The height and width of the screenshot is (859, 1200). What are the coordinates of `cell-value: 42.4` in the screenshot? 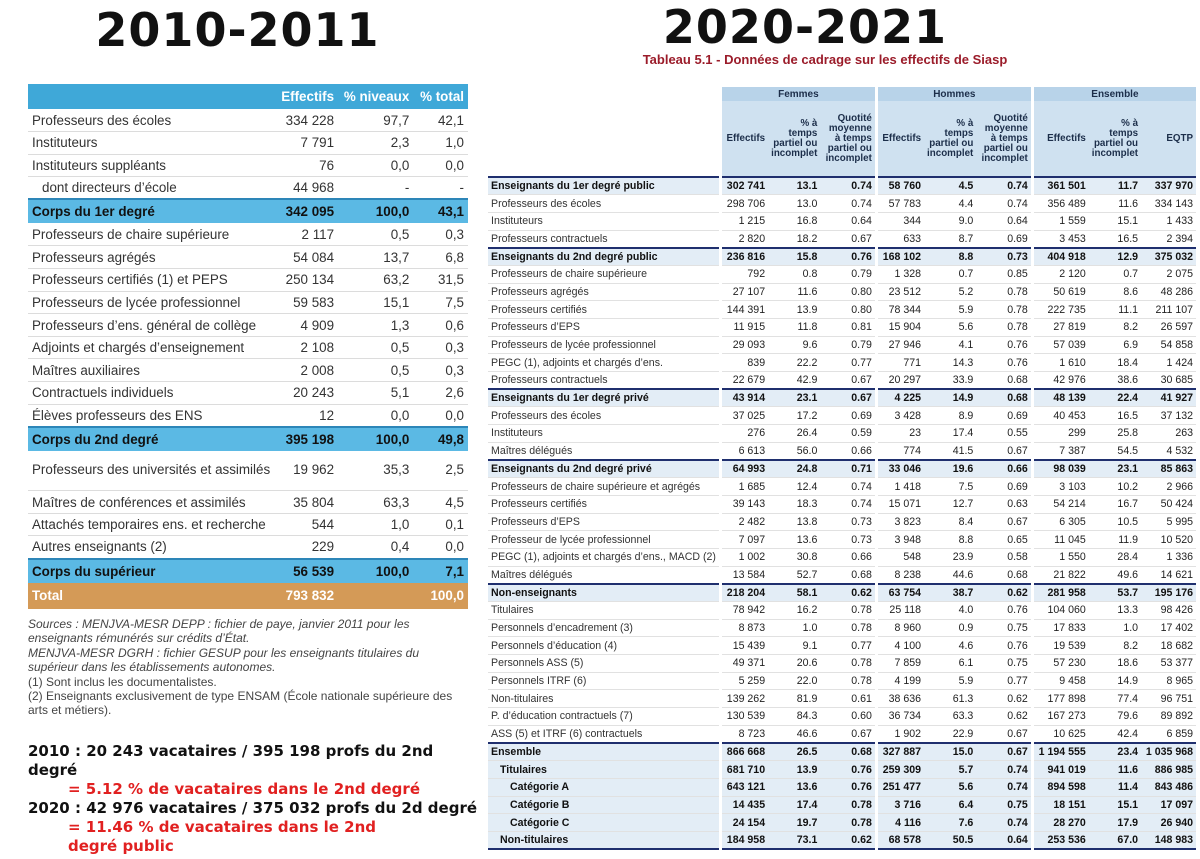 It's located at (1115, 734).